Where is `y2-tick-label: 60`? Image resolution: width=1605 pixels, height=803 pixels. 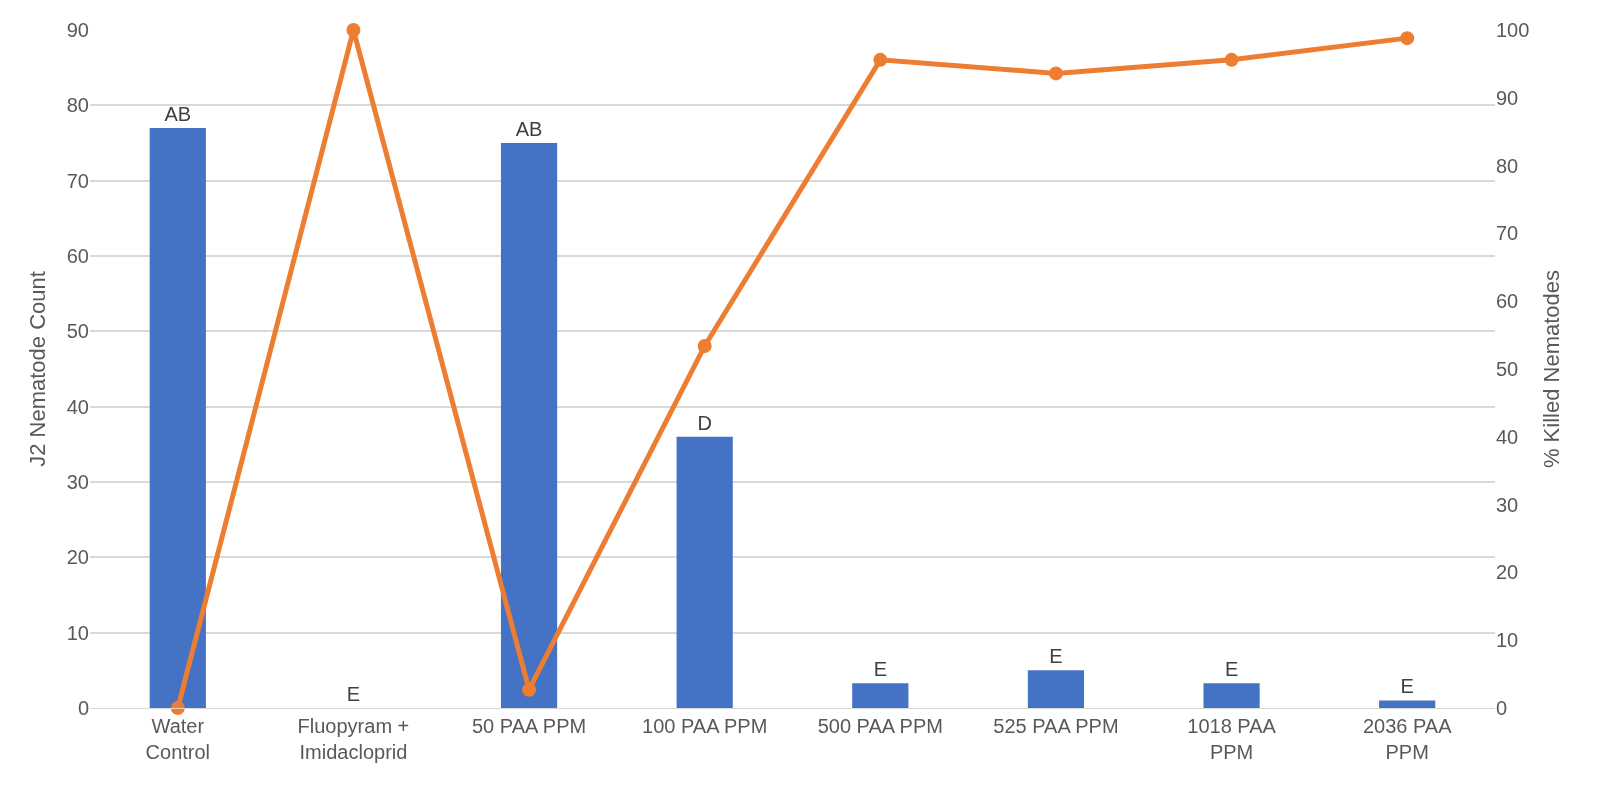
y2-tick-label: 60 is located at coordinates (1507, 301).